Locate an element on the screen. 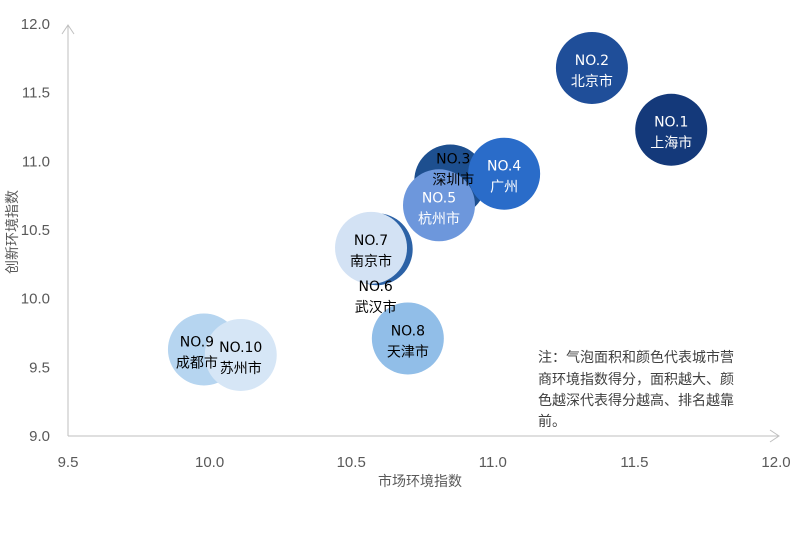 This screenshot has height=540, width=808. note-line-1: 注：气泡面积和颜色代表城市营 is located at coordinates (636, 357).